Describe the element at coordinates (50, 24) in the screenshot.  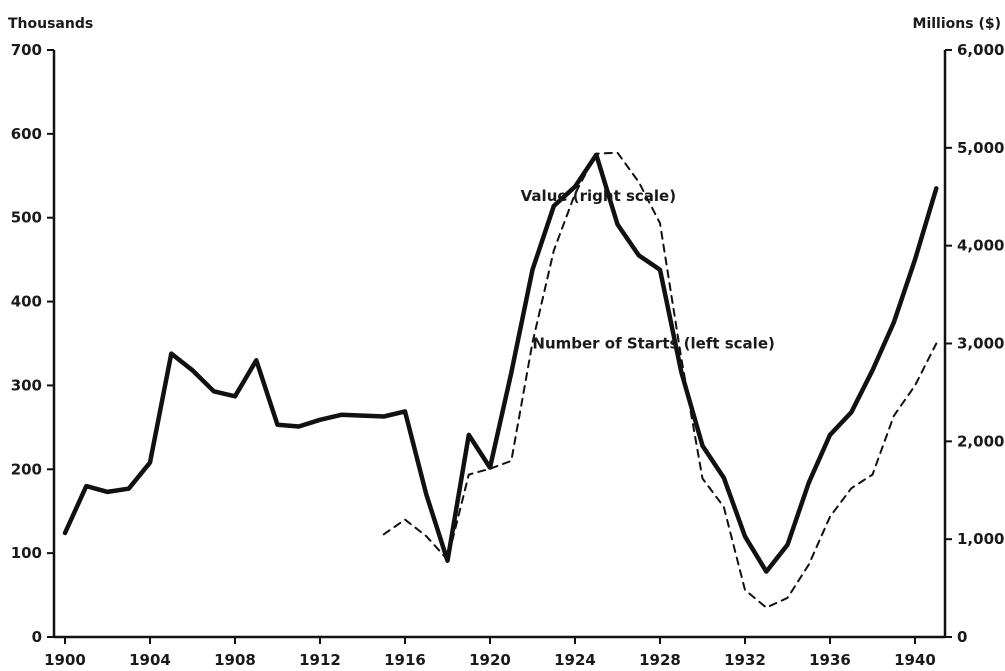
I see `left-axis-title: Thousands` at that location.